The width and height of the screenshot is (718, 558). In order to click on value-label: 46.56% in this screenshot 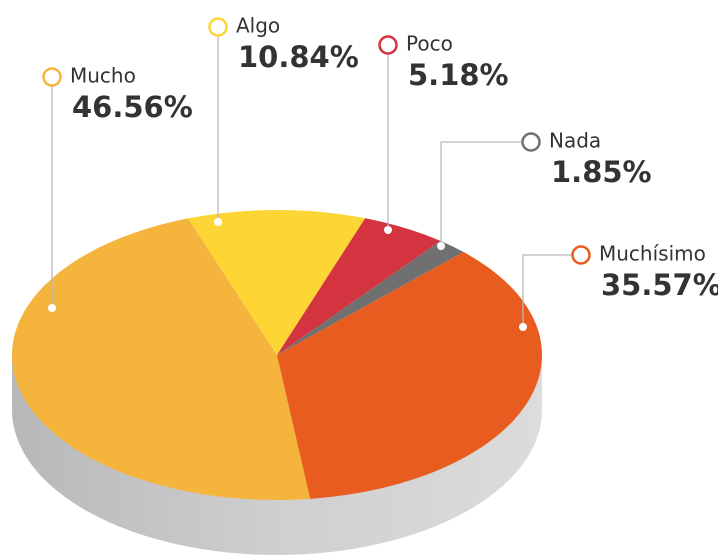, I will do `click(132, 107)`.